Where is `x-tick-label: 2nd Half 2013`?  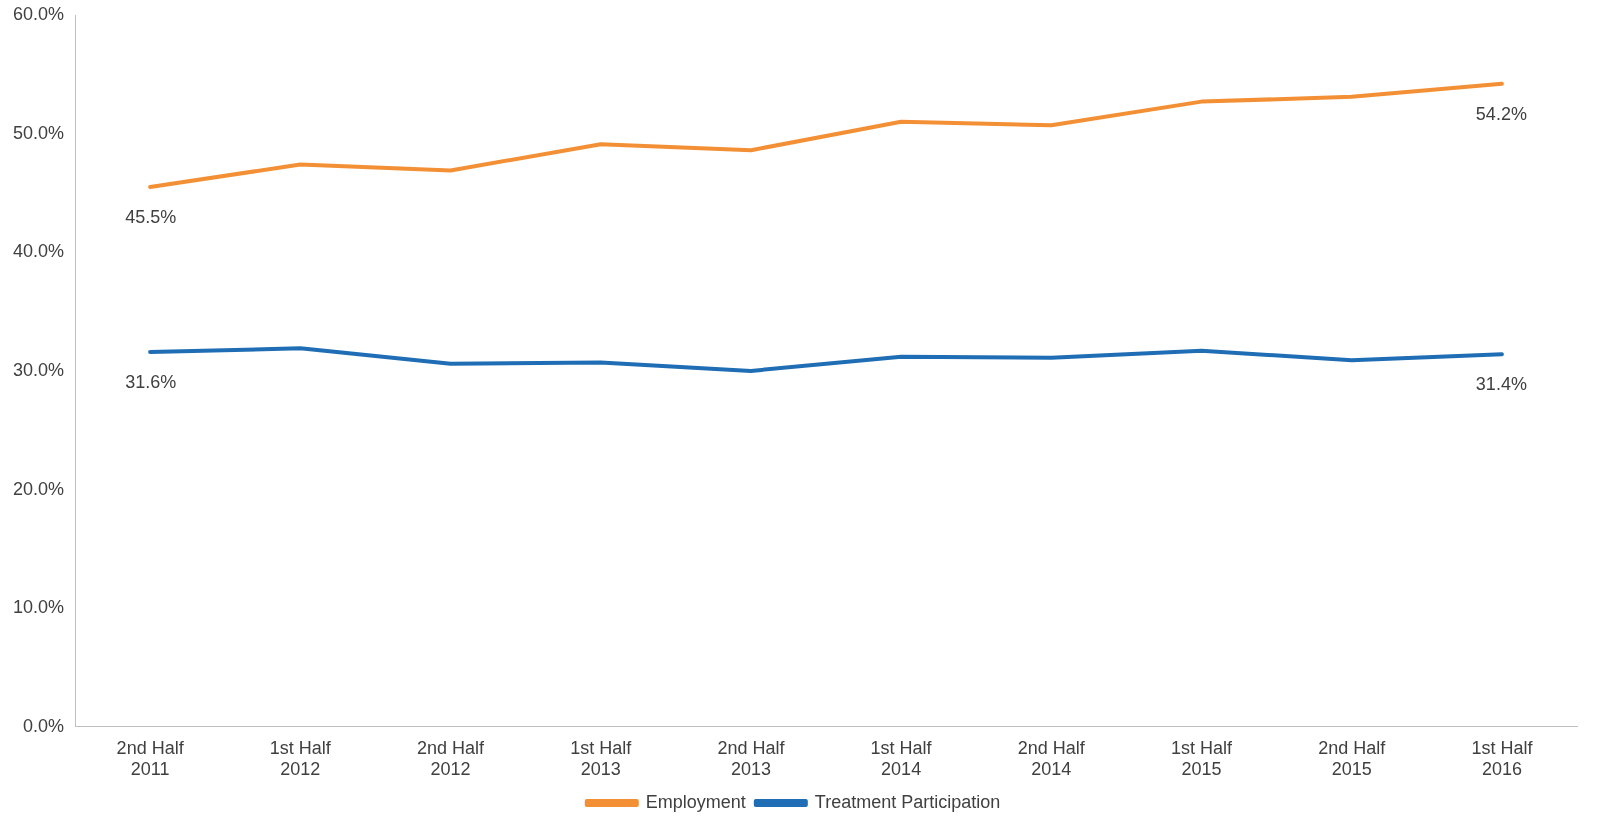 x-tick-label: 2nd Half 2013 is located at coordinates (751, 758).